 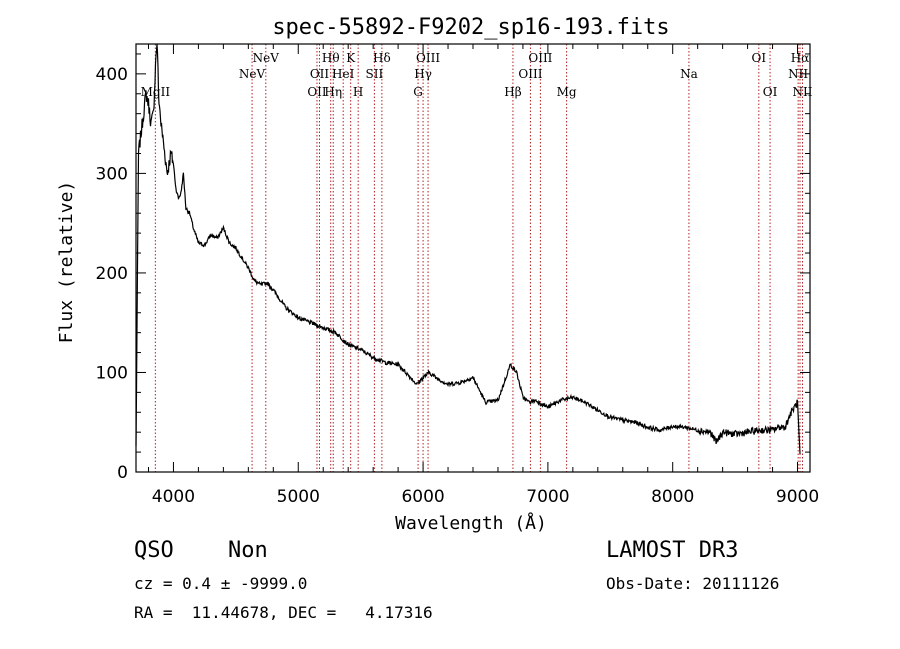 What do you see at coordinates (422, 497) in the screenshot?
I see `x-tick-label: 6000` at bounding box center [422, 497].